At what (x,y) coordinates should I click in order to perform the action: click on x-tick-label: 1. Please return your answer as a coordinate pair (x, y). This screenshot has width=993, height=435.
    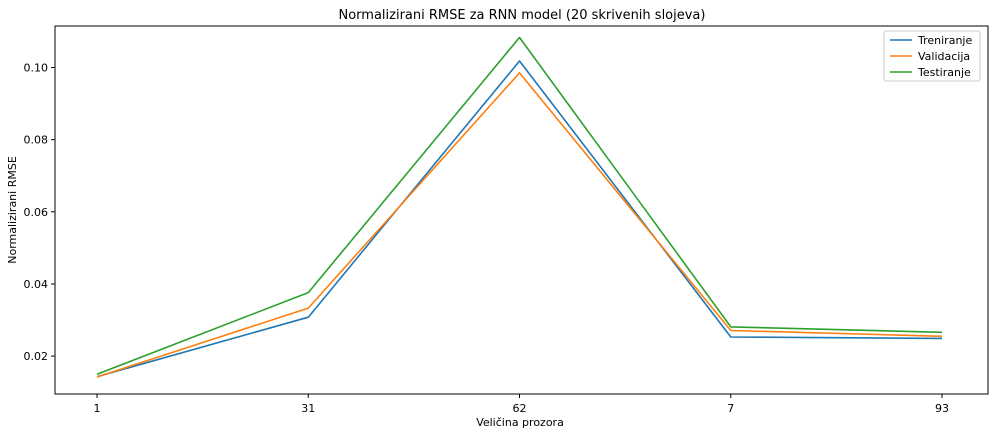
    Looking at the image, I should click on (97, 408).